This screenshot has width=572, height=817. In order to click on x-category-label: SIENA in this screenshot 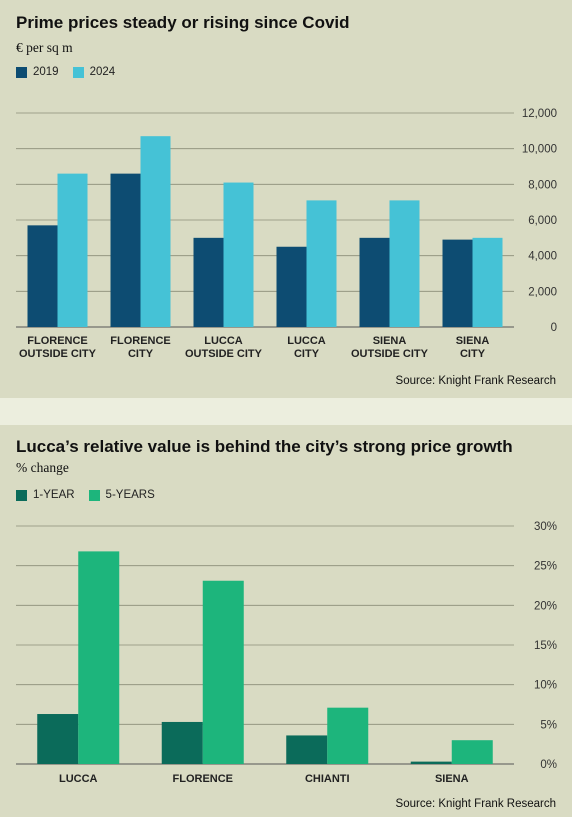, I will do `click(452, 779)`.